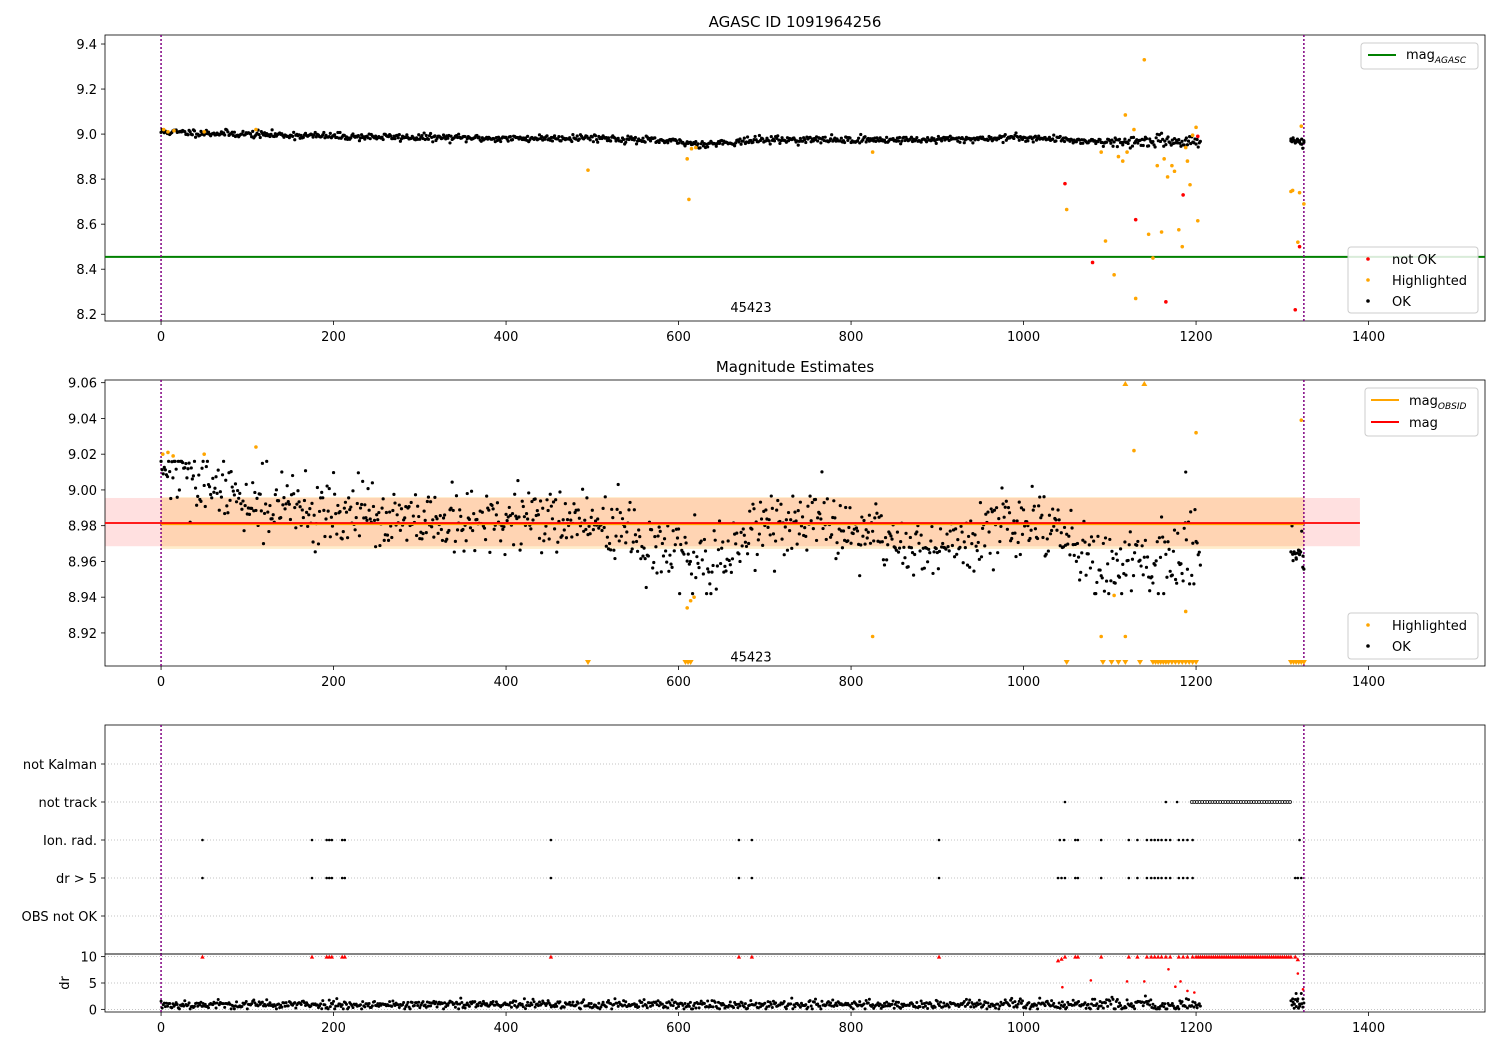  Describe the element at coordinates (88, 958) in the screenshot. I see `y-tick-label: 10` at that location.